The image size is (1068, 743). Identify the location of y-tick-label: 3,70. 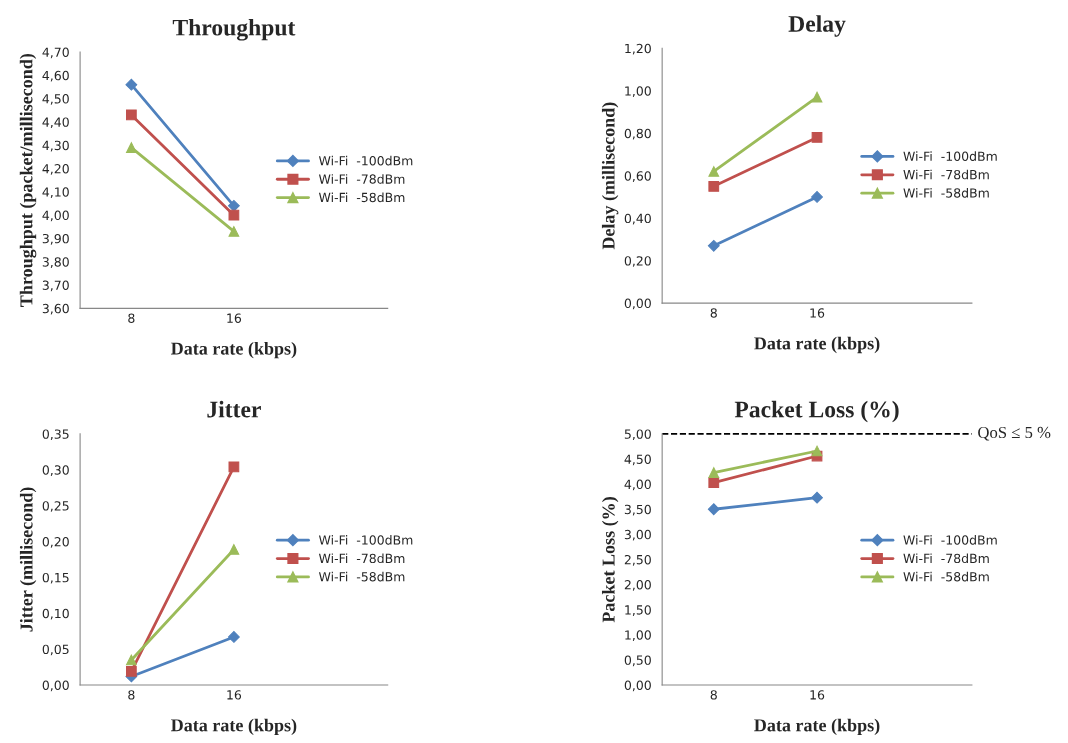
(55, 286).